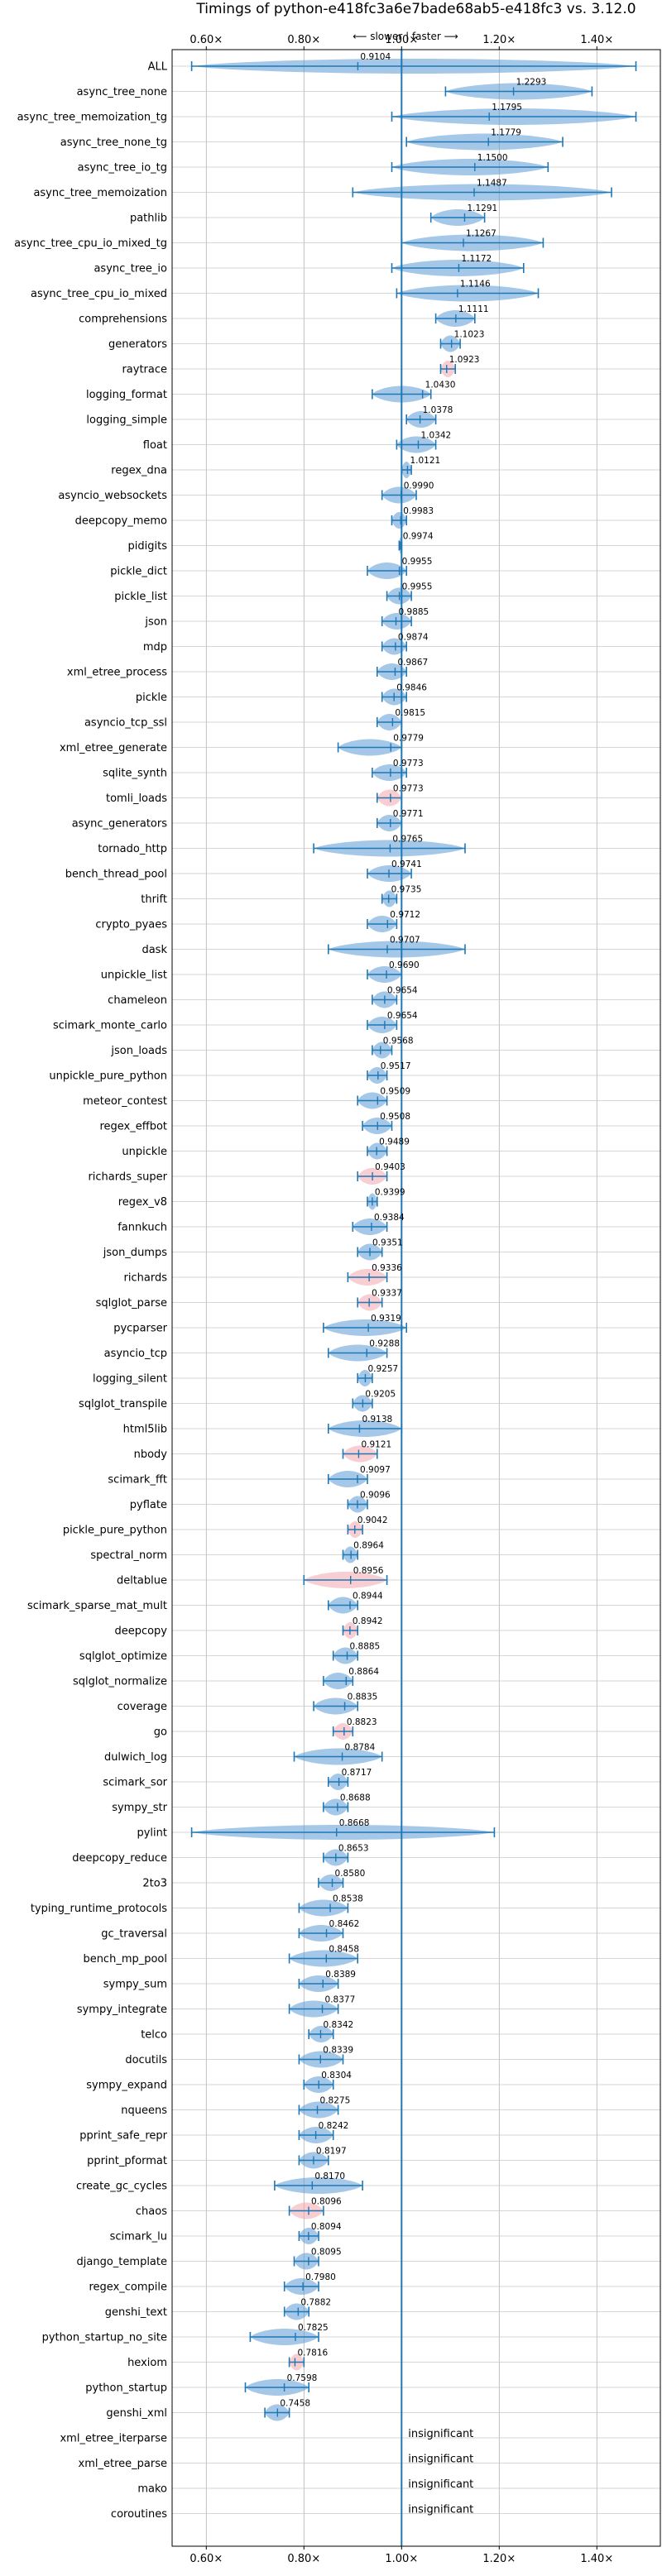 Image resolution: width=662 pixels, height=2576 pixels. Describe the element at coordinates (481, 234) in the screenshot. I see `value-label-async_tree_cpu_io_mixed_tg: 1.1267` at that location.